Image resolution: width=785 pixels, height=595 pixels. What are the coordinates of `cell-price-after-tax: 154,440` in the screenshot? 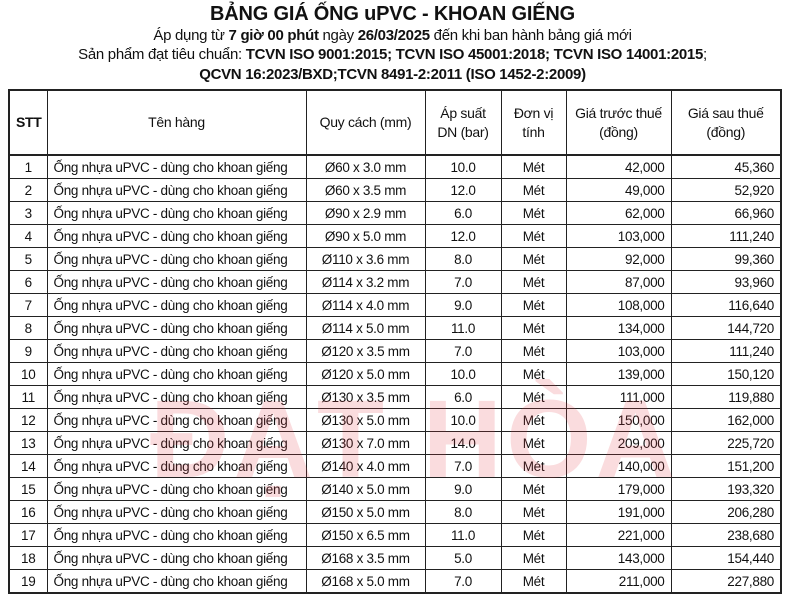 It's located at (726, 558).